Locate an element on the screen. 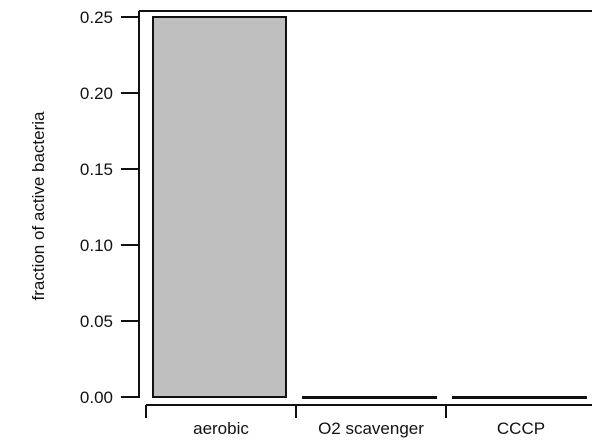  x-tick-label: aerobic is located at coordinates (221, 428).